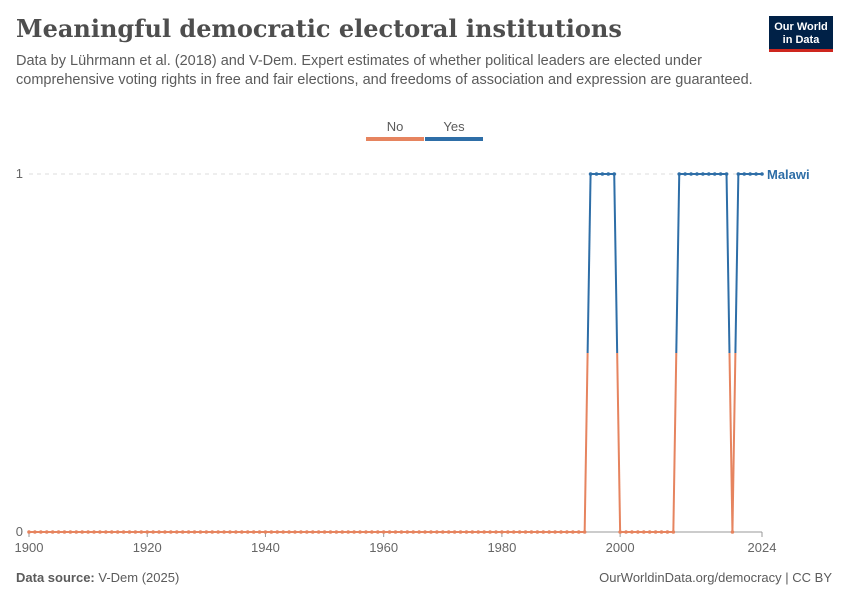 Image resolution: width=850 pixels, height=600 pixels. What do you see at coordinates (801, 27) in the screenshot?
I see `logo-line-1: Our World` at bounding box center [801, 27].